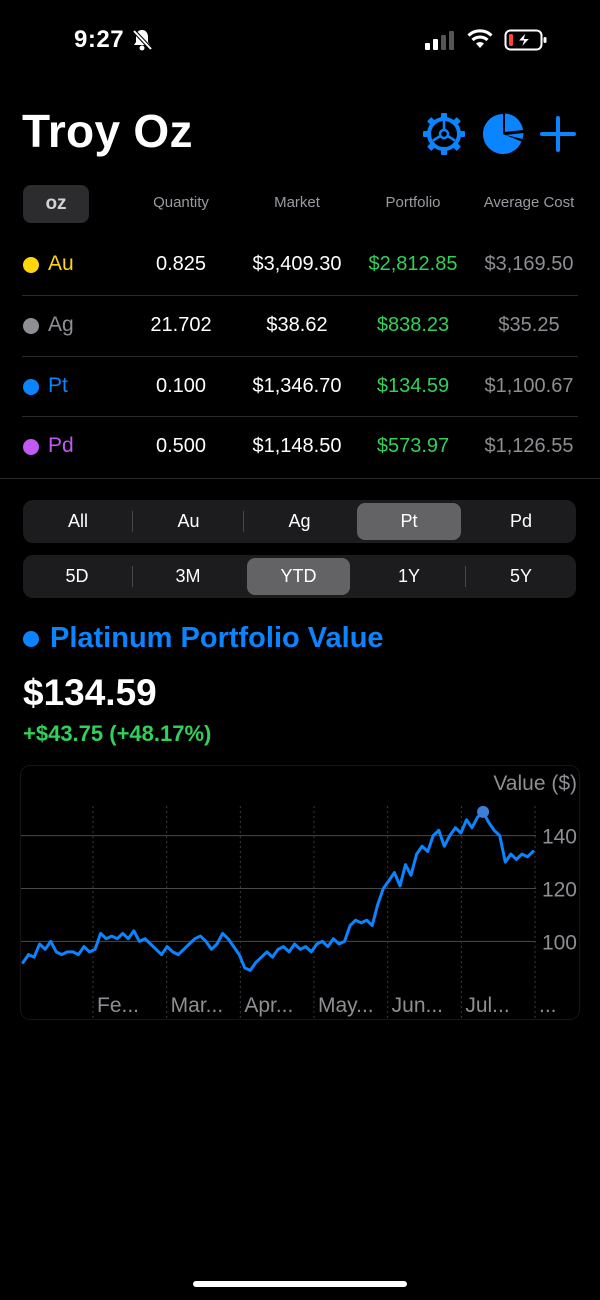  What do you see at coordinates (300, 40) in the screenshot?
I see `status-bar: 9:27` at bounding box center [300, 40].